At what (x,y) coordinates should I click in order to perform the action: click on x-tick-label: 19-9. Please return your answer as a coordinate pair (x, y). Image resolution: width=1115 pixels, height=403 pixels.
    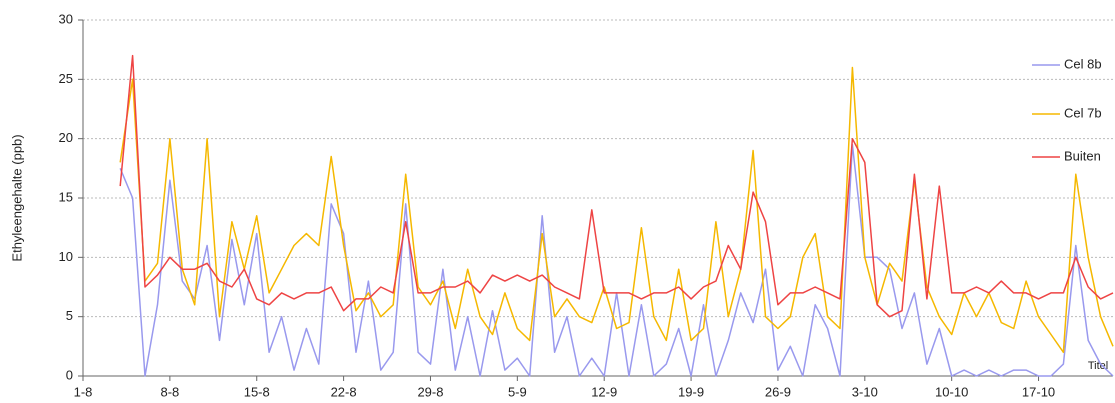
    Looking at the image, I should click on (691, 391).